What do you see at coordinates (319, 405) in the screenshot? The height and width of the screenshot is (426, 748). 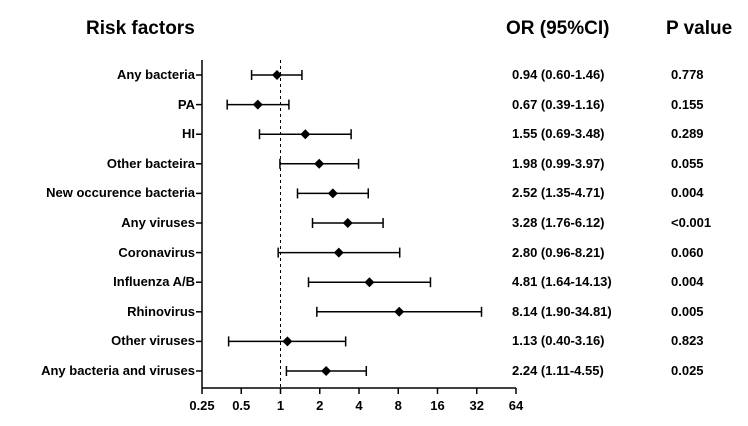 I see `x-tick-label: 2` at bounding box center [319, 405].